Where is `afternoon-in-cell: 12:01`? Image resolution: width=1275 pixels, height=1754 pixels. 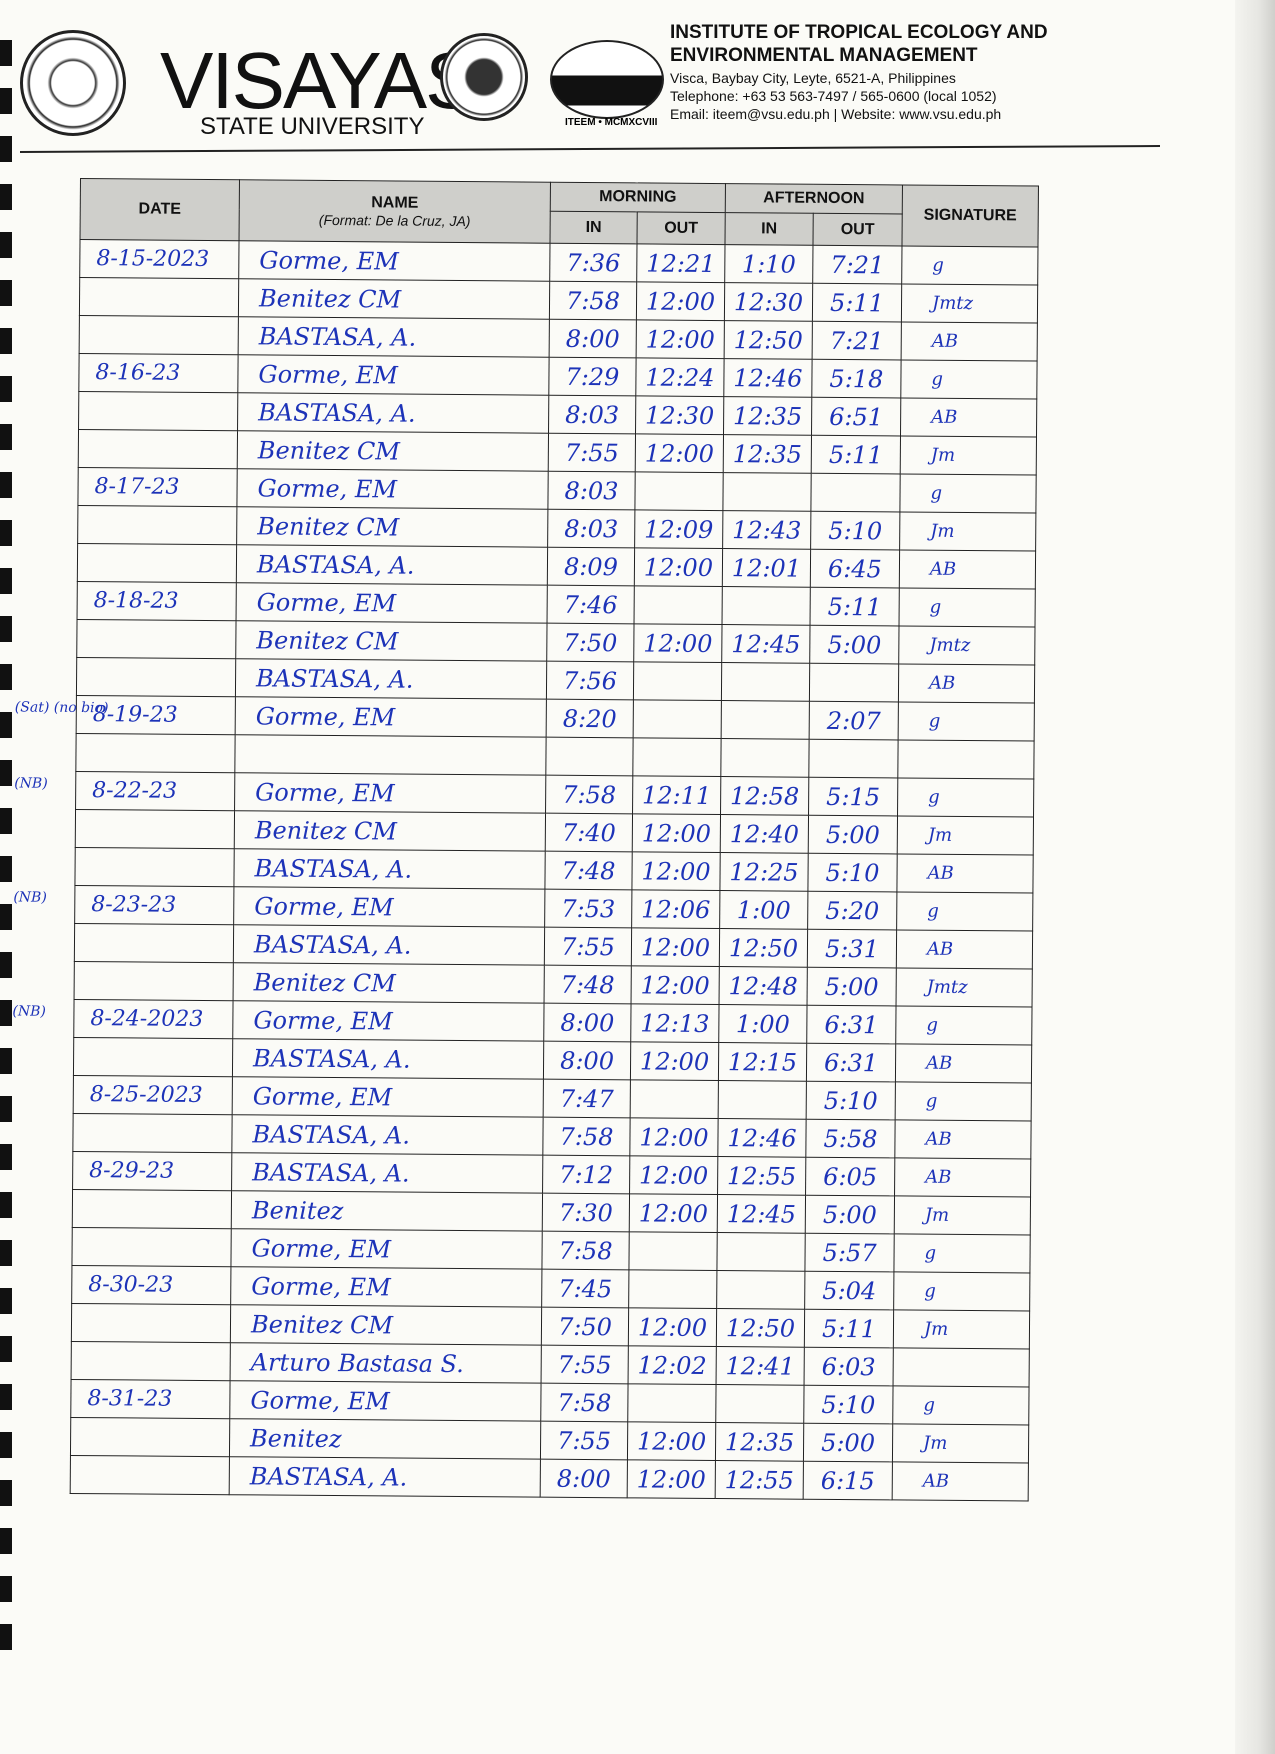
afternoon-in-cell: 12:01 is located at coordinates (766, 568).